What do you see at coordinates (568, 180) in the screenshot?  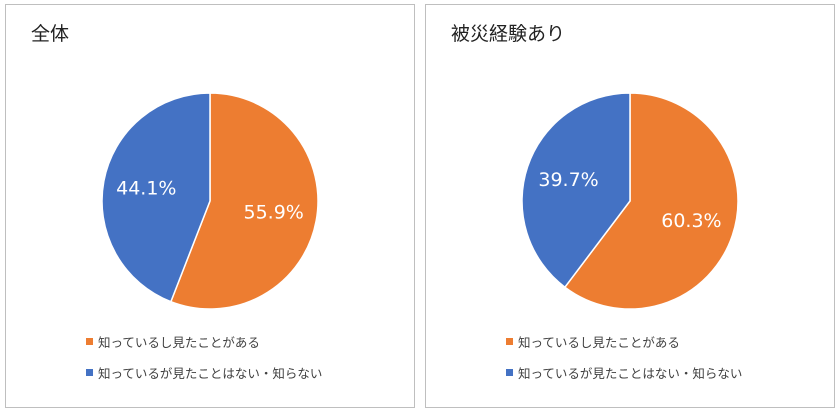 I see `data-label-not-seen: 39.7%` at bounding box center [568, 180].